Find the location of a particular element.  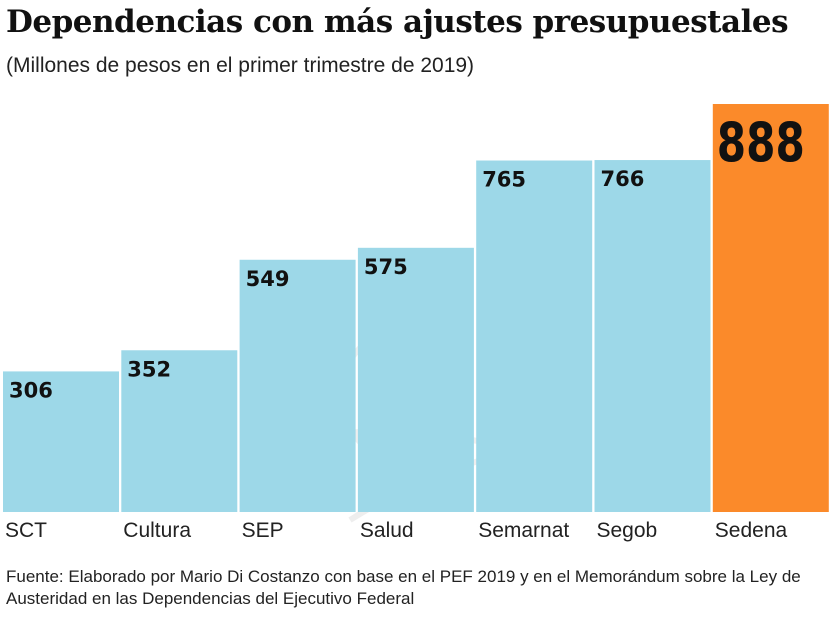

category-label: Semarnat is located at coordinates (523, 530).